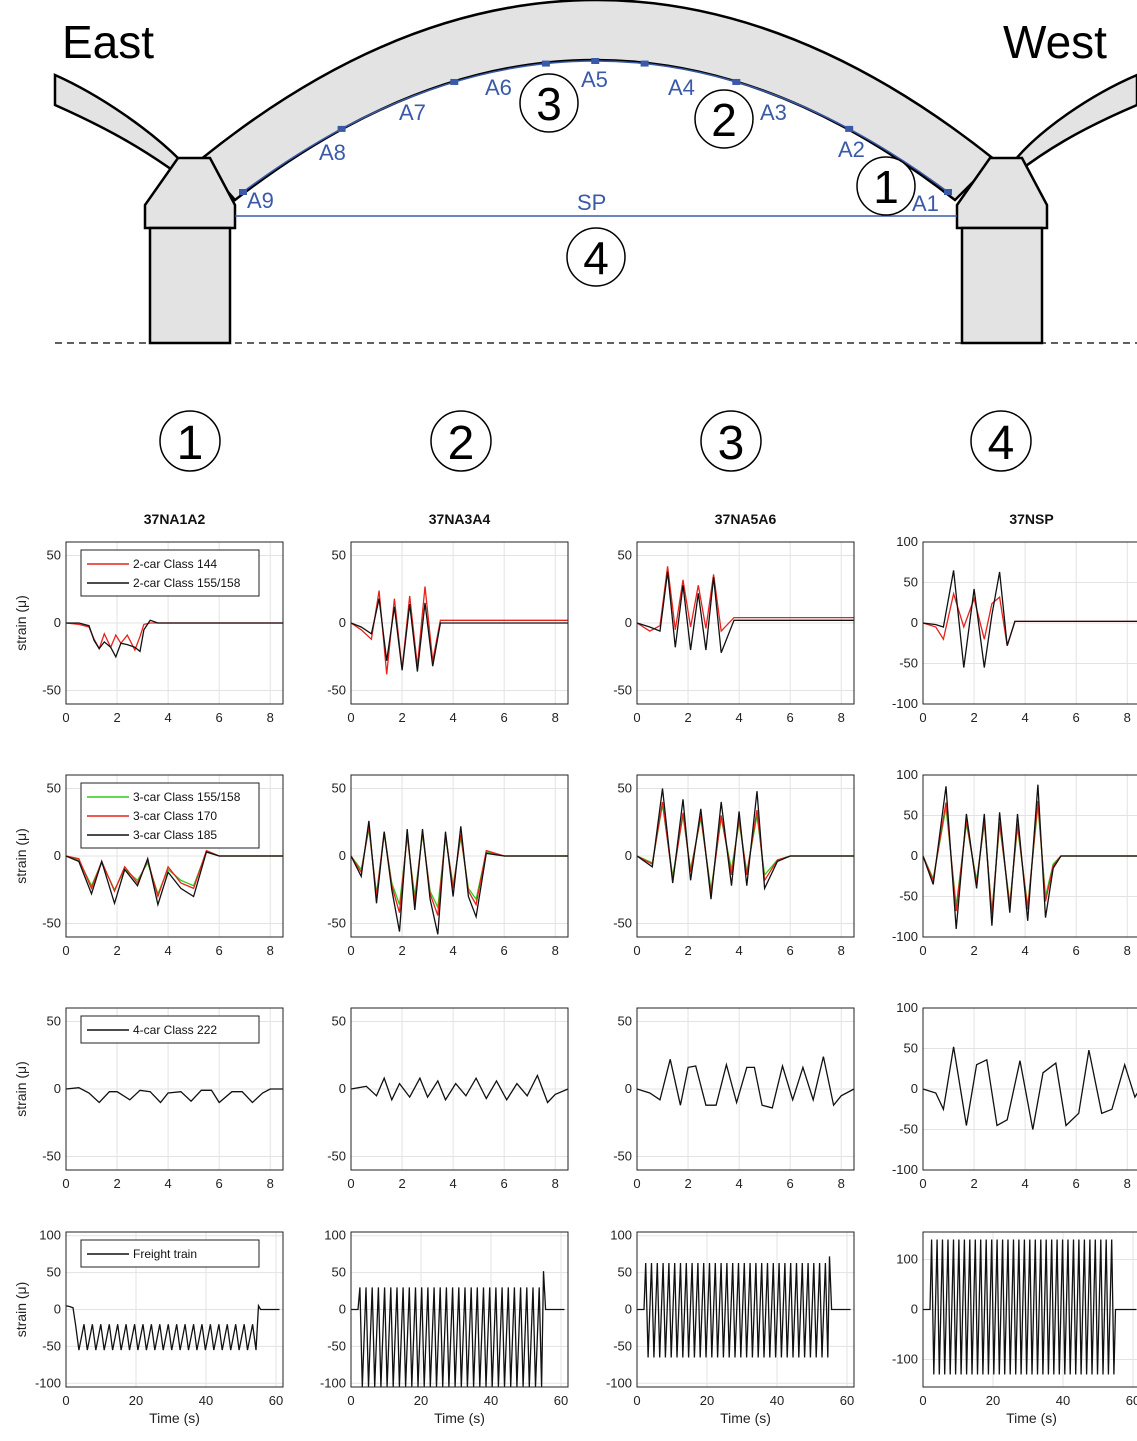  What do you see at coordinates (170, 573) in the screenshot?
I see `legend-box` at bounding box center [170, 573].